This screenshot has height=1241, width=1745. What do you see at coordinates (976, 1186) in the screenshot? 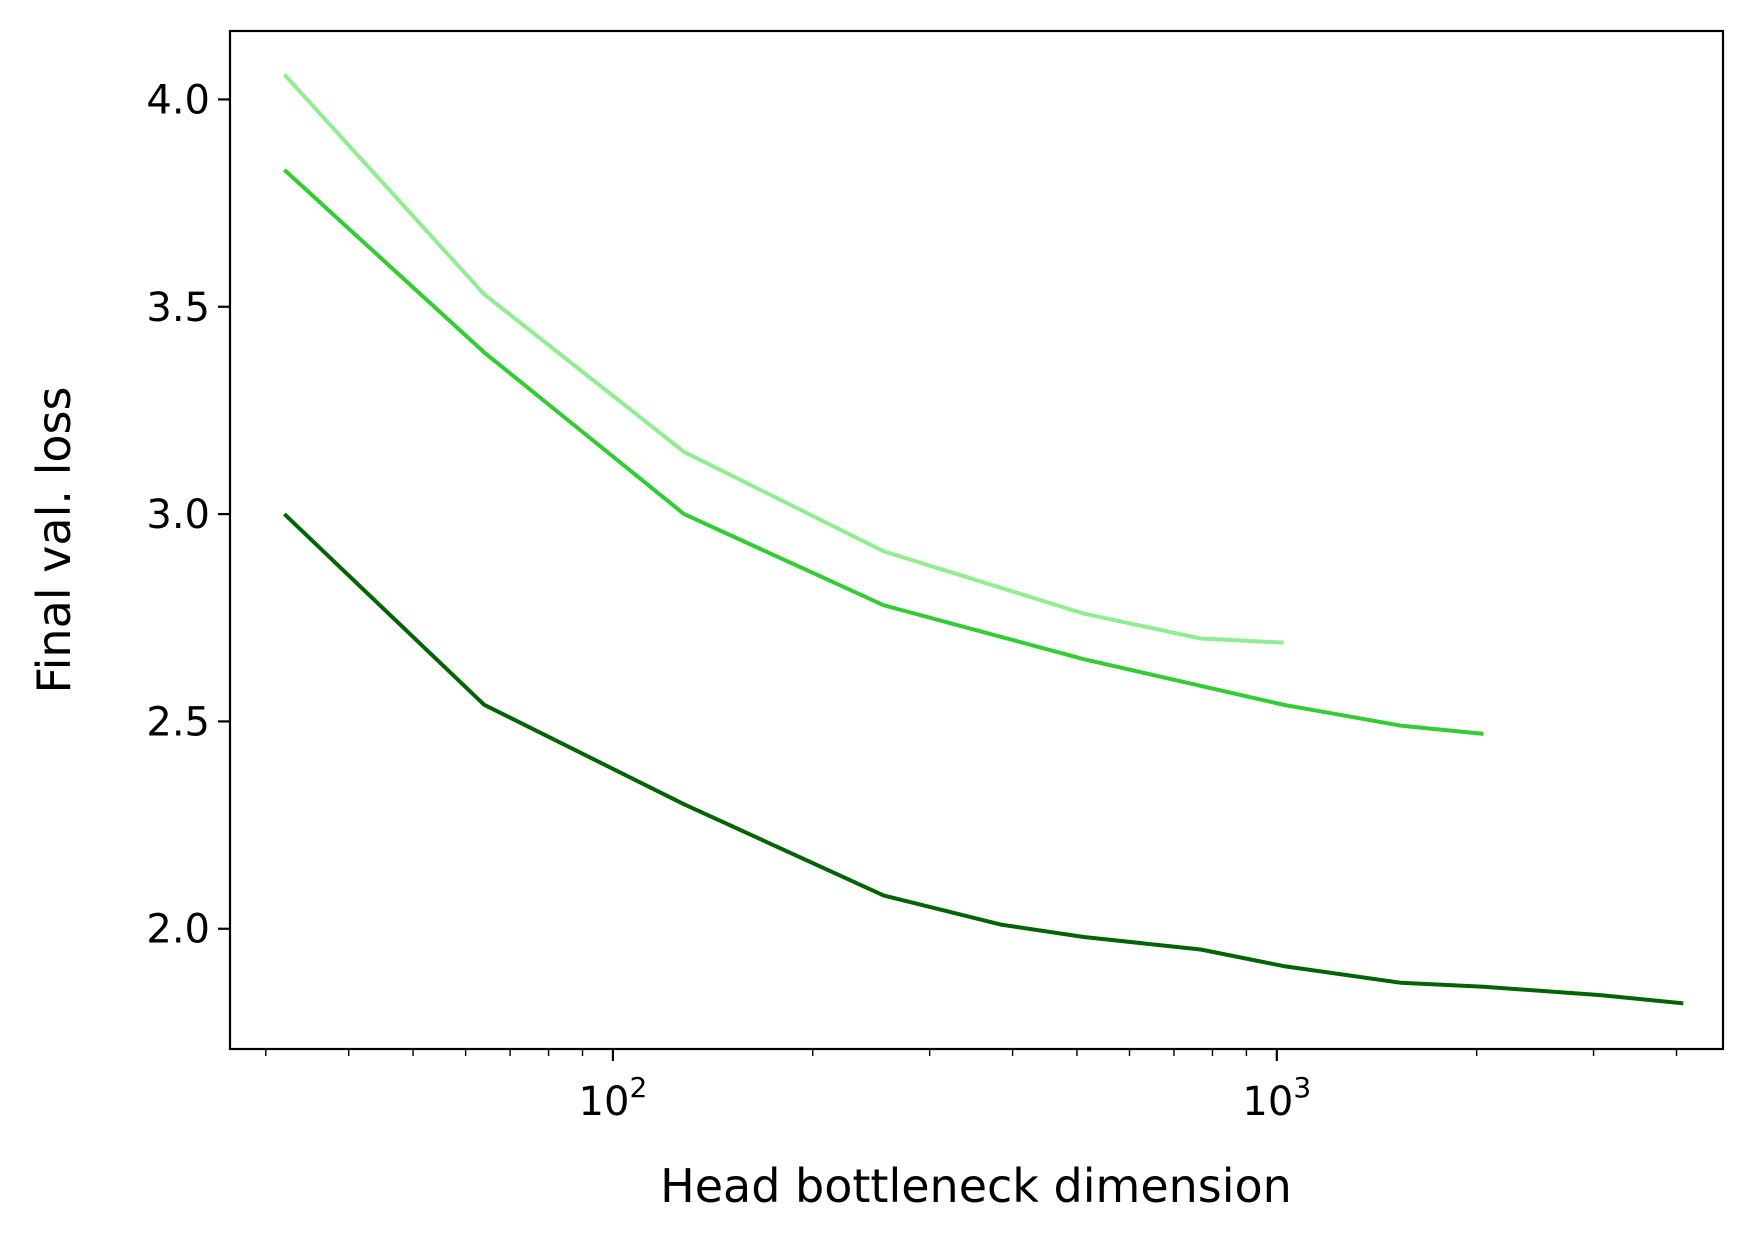
I see `x-axis-label: Head bottleneck dimension` at bounding box center [976, 1186].